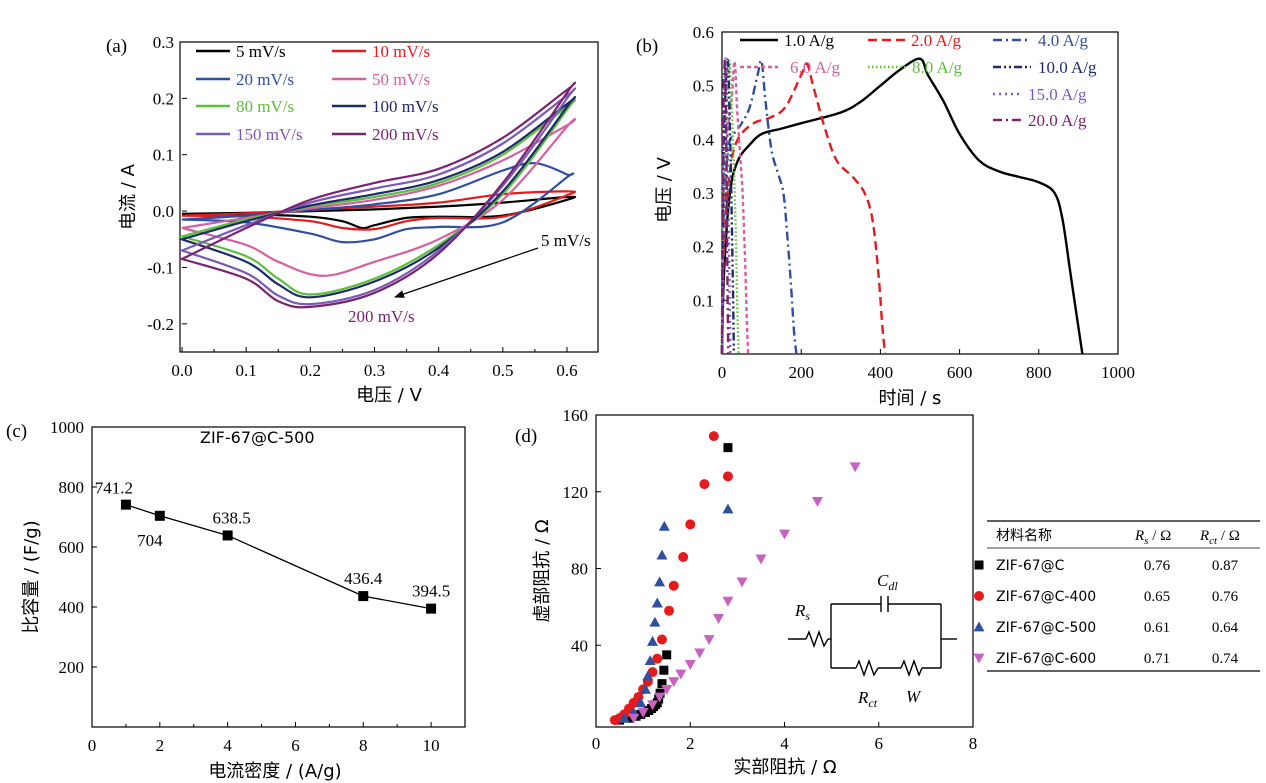 This screenshot has width=1266, height=783. What do you see at coordinates (576, 492) in the screenshot?
I see `y-tick-label: 120` at bounding box center [576, 492].